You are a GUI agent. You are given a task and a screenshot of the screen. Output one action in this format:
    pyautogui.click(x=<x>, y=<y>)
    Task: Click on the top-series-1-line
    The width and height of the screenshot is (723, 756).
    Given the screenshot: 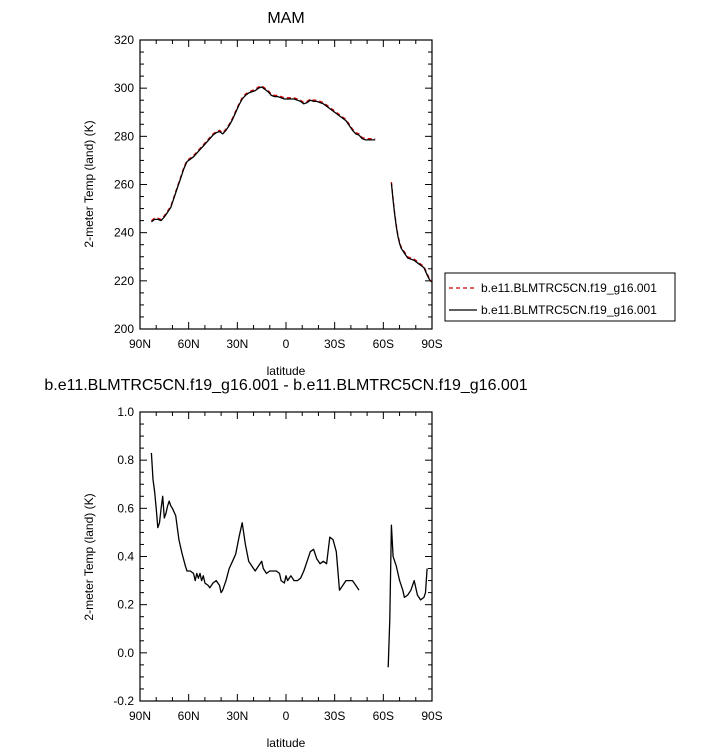 What is the action you would take?
    pyautogui.click(x=263, y=153)
    